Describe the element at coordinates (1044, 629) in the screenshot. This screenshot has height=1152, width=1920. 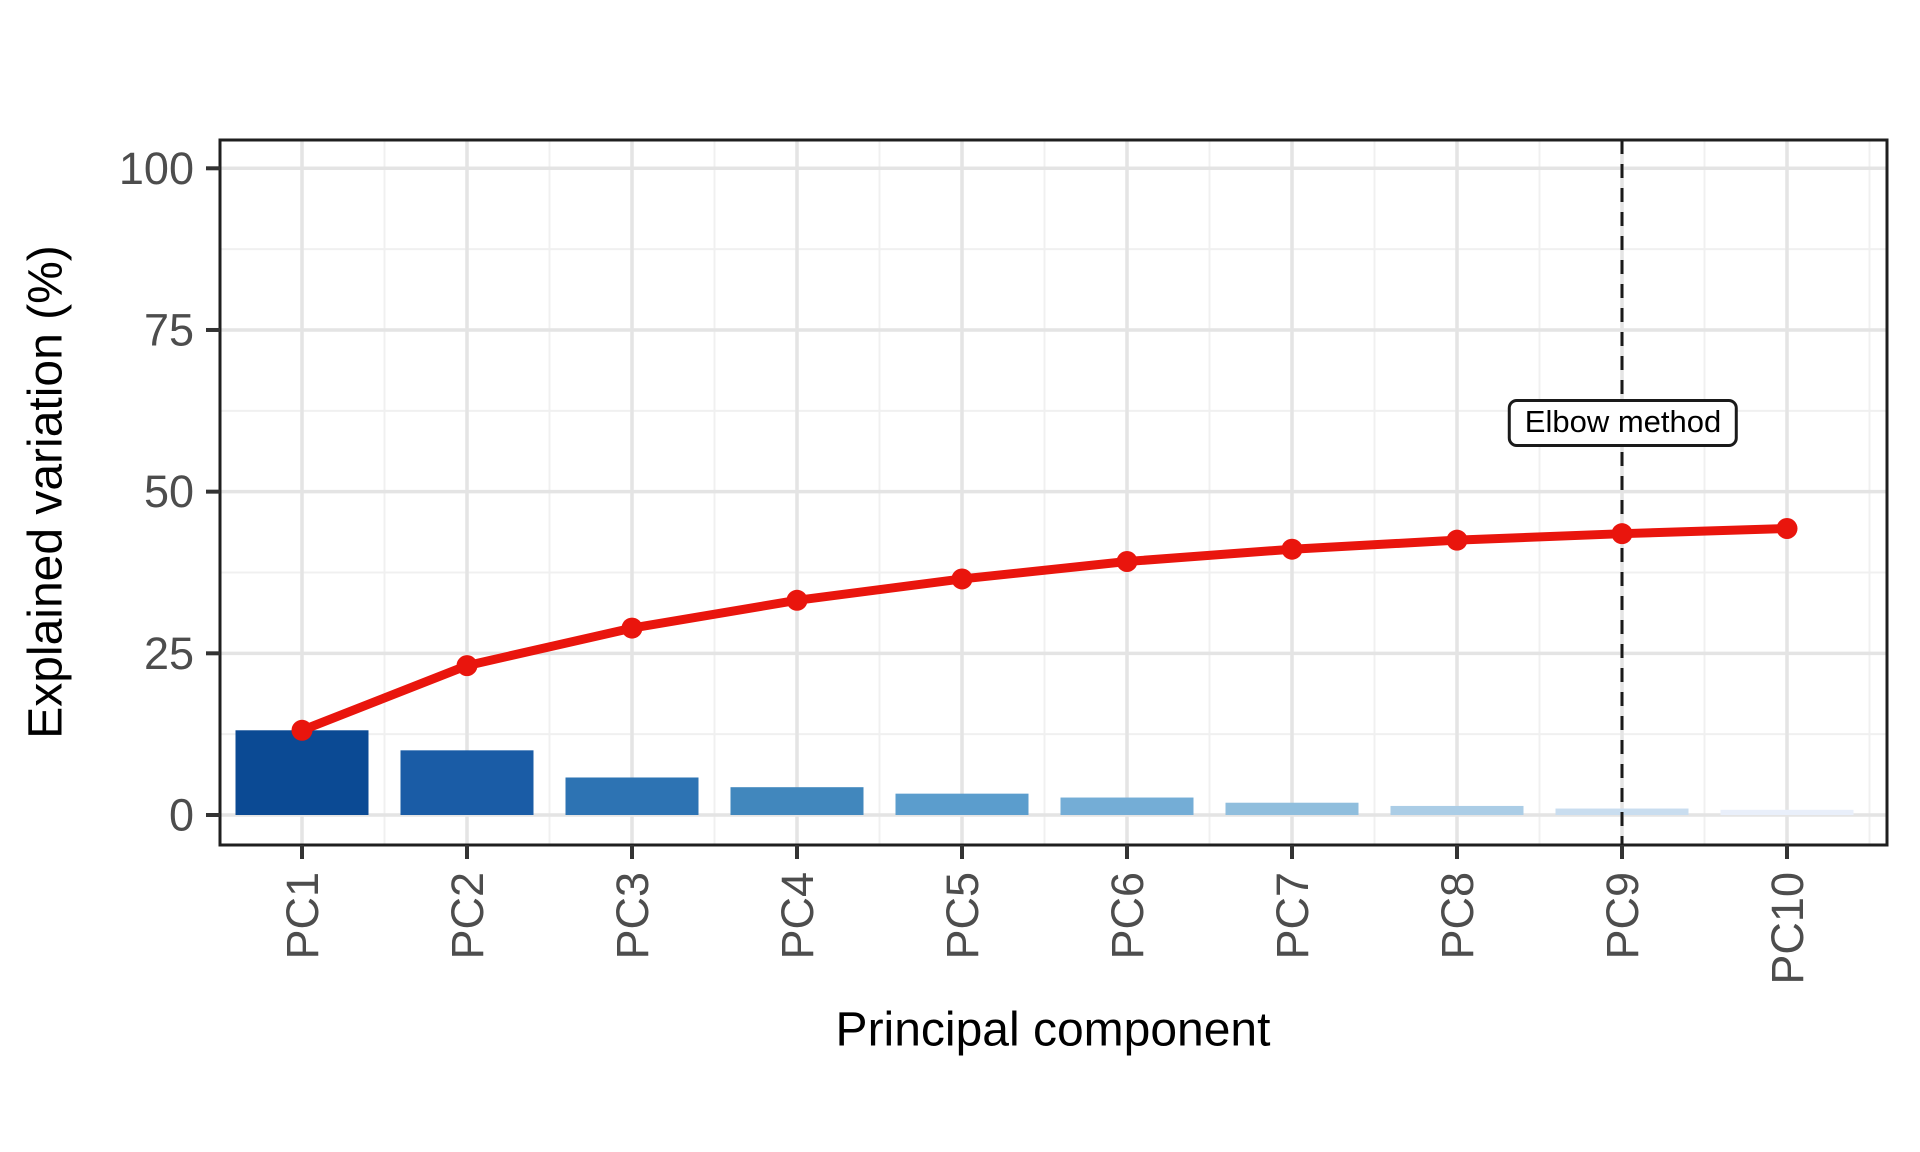
I see `cumulative-line` at that location.